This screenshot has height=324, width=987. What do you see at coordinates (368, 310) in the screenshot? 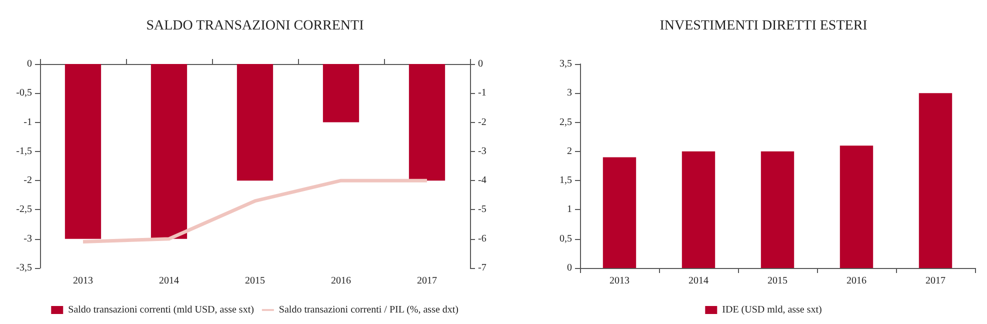
I see `legend-label: Saldo transazioni correnti / PIL (%, asse dxt)` at bounding box center [368, 310].